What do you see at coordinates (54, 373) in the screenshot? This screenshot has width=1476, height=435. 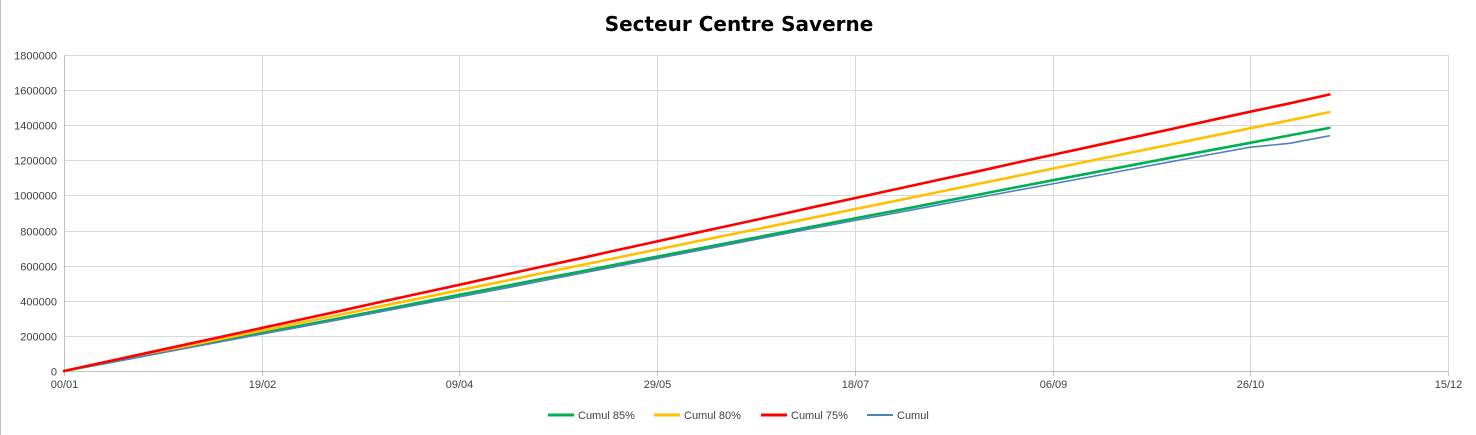 I see `y-tick-label: 0` at bounding box center [54, 373].